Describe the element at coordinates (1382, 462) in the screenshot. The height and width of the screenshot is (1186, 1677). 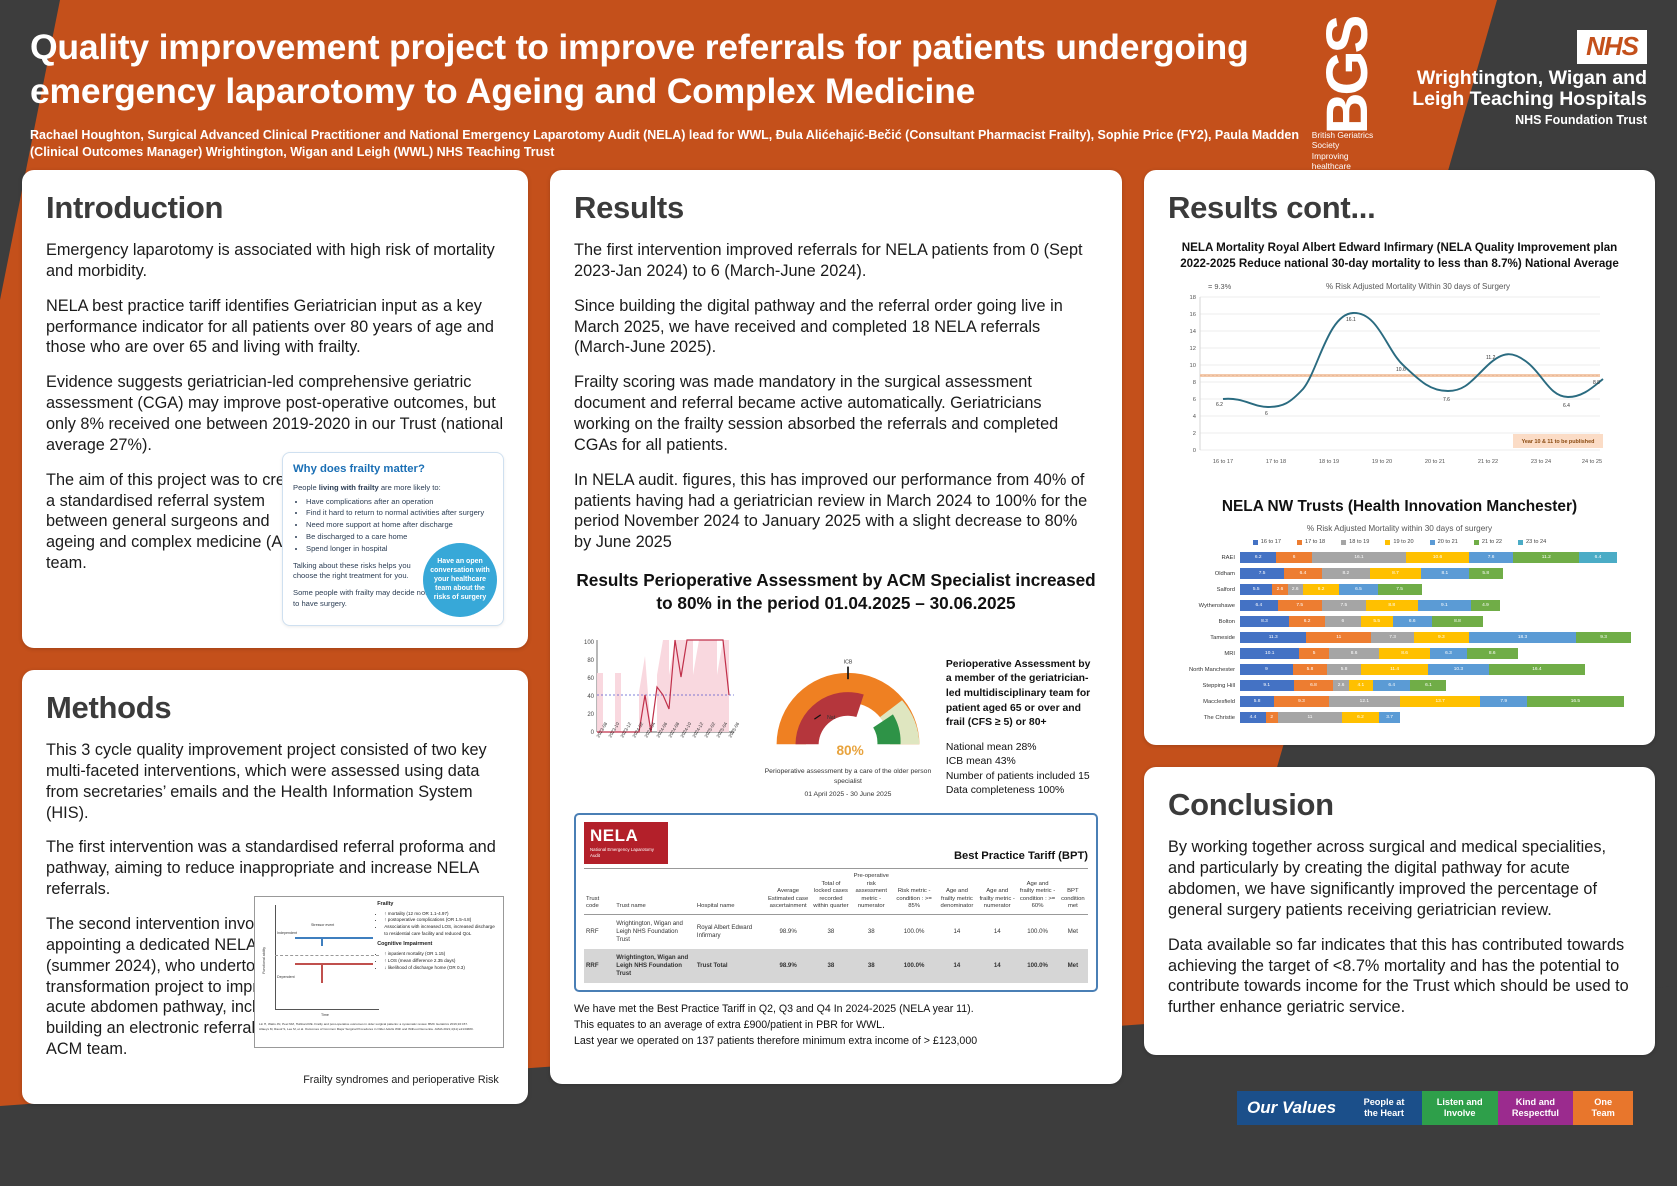
I see `mortality-xtick-3: 19 to 20` at that location.